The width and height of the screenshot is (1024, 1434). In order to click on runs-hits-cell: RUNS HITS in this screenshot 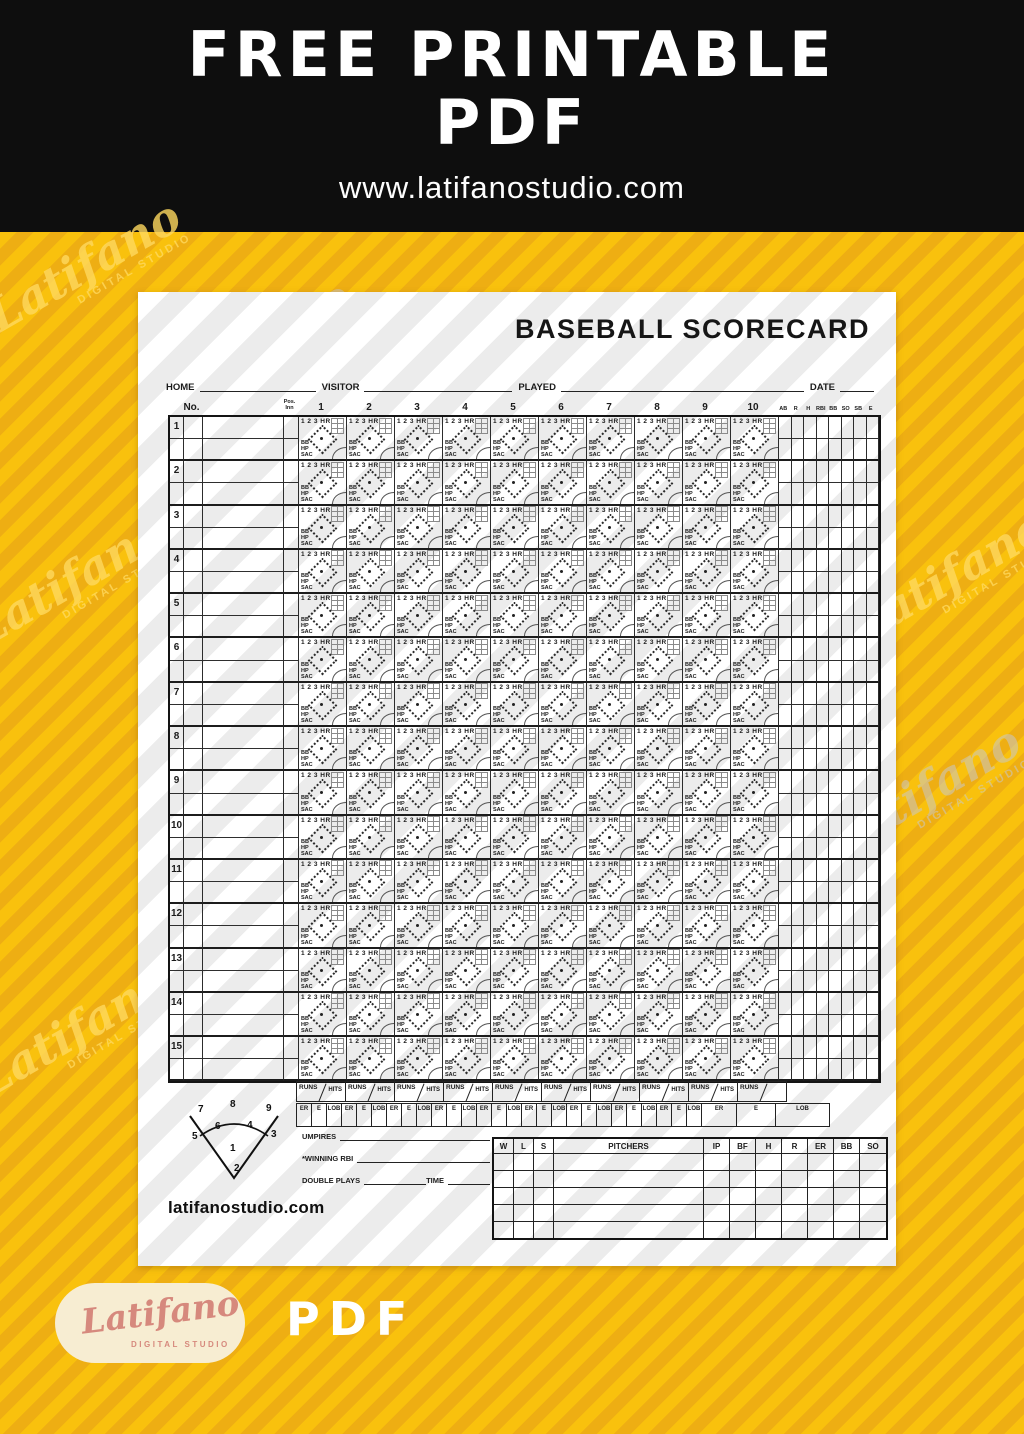, I will do `click(615, 1091)`.